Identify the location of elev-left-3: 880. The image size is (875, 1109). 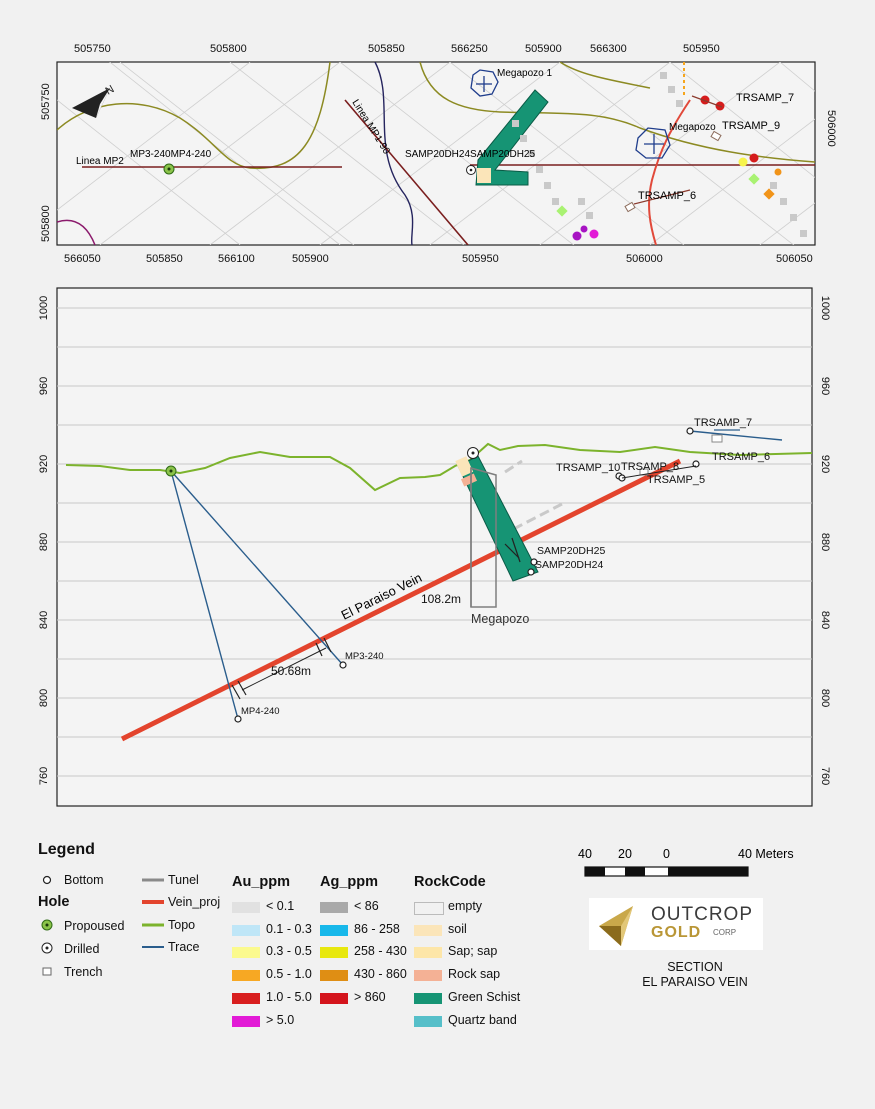
(44, 542).